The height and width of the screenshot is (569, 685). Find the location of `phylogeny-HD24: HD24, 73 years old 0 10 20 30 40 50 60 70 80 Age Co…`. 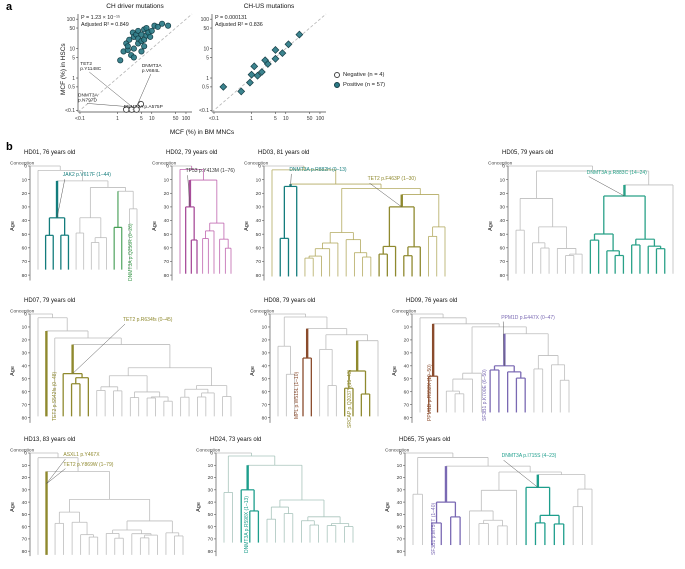

phylogeny-HD24: HD24, 73 years old 0 10 20 30 40 50 60 70 80 Age Co… is located at coordinates (277, 502).